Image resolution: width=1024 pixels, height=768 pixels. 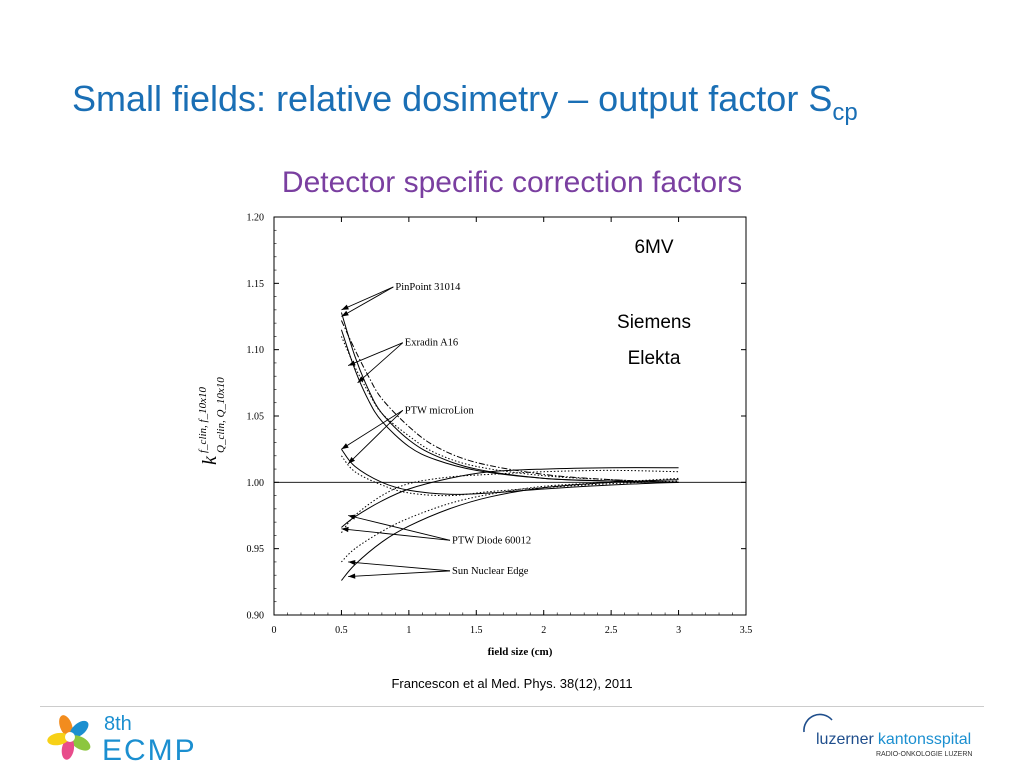 I want to click on y-axis-label-super: f_clin, f_10x10, so click(x=203, y=420).